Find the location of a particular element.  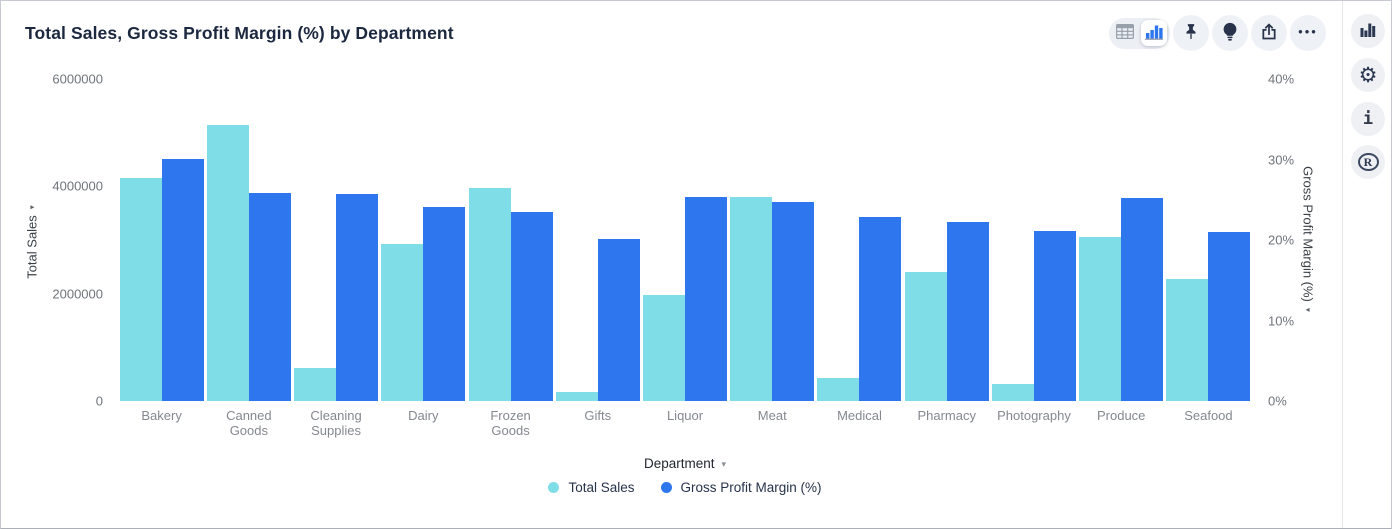

table-grid-icon is located at coordinates (1125, 32).